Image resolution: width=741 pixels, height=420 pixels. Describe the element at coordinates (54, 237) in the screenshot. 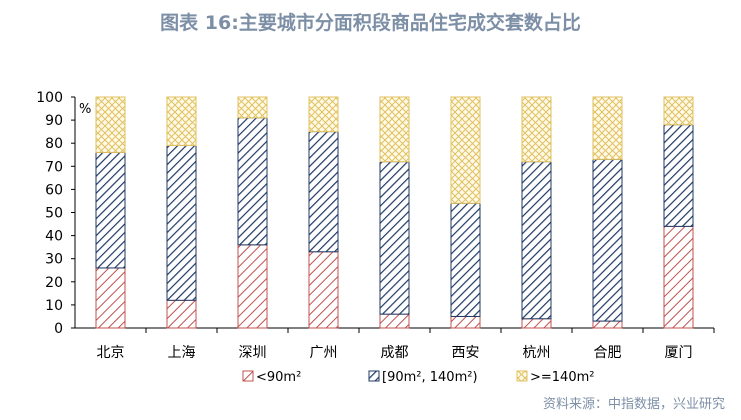

I see `y-tick-label: 40` at that location.